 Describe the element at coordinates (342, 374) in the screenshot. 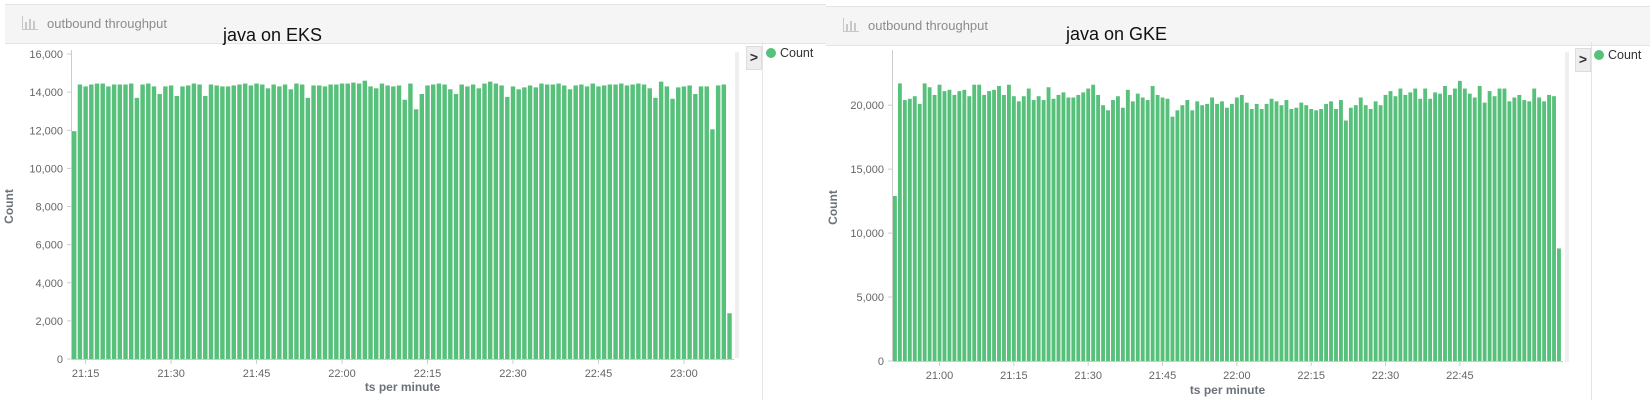

I see `x-tick-label: 22:00` at that location.